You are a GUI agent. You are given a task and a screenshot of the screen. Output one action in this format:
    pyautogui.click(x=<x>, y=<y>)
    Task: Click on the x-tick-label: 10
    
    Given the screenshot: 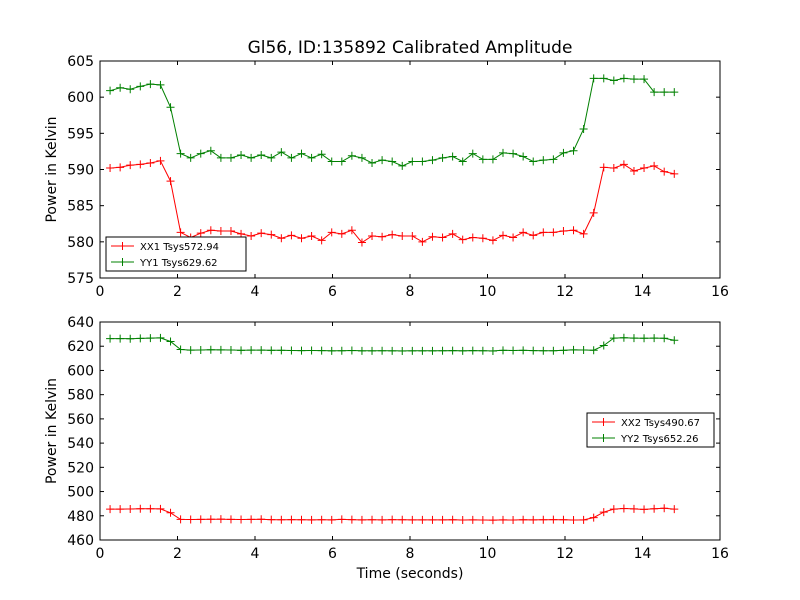 What is the action you would take?
    pyautogui.click(x=488, y=554)
    